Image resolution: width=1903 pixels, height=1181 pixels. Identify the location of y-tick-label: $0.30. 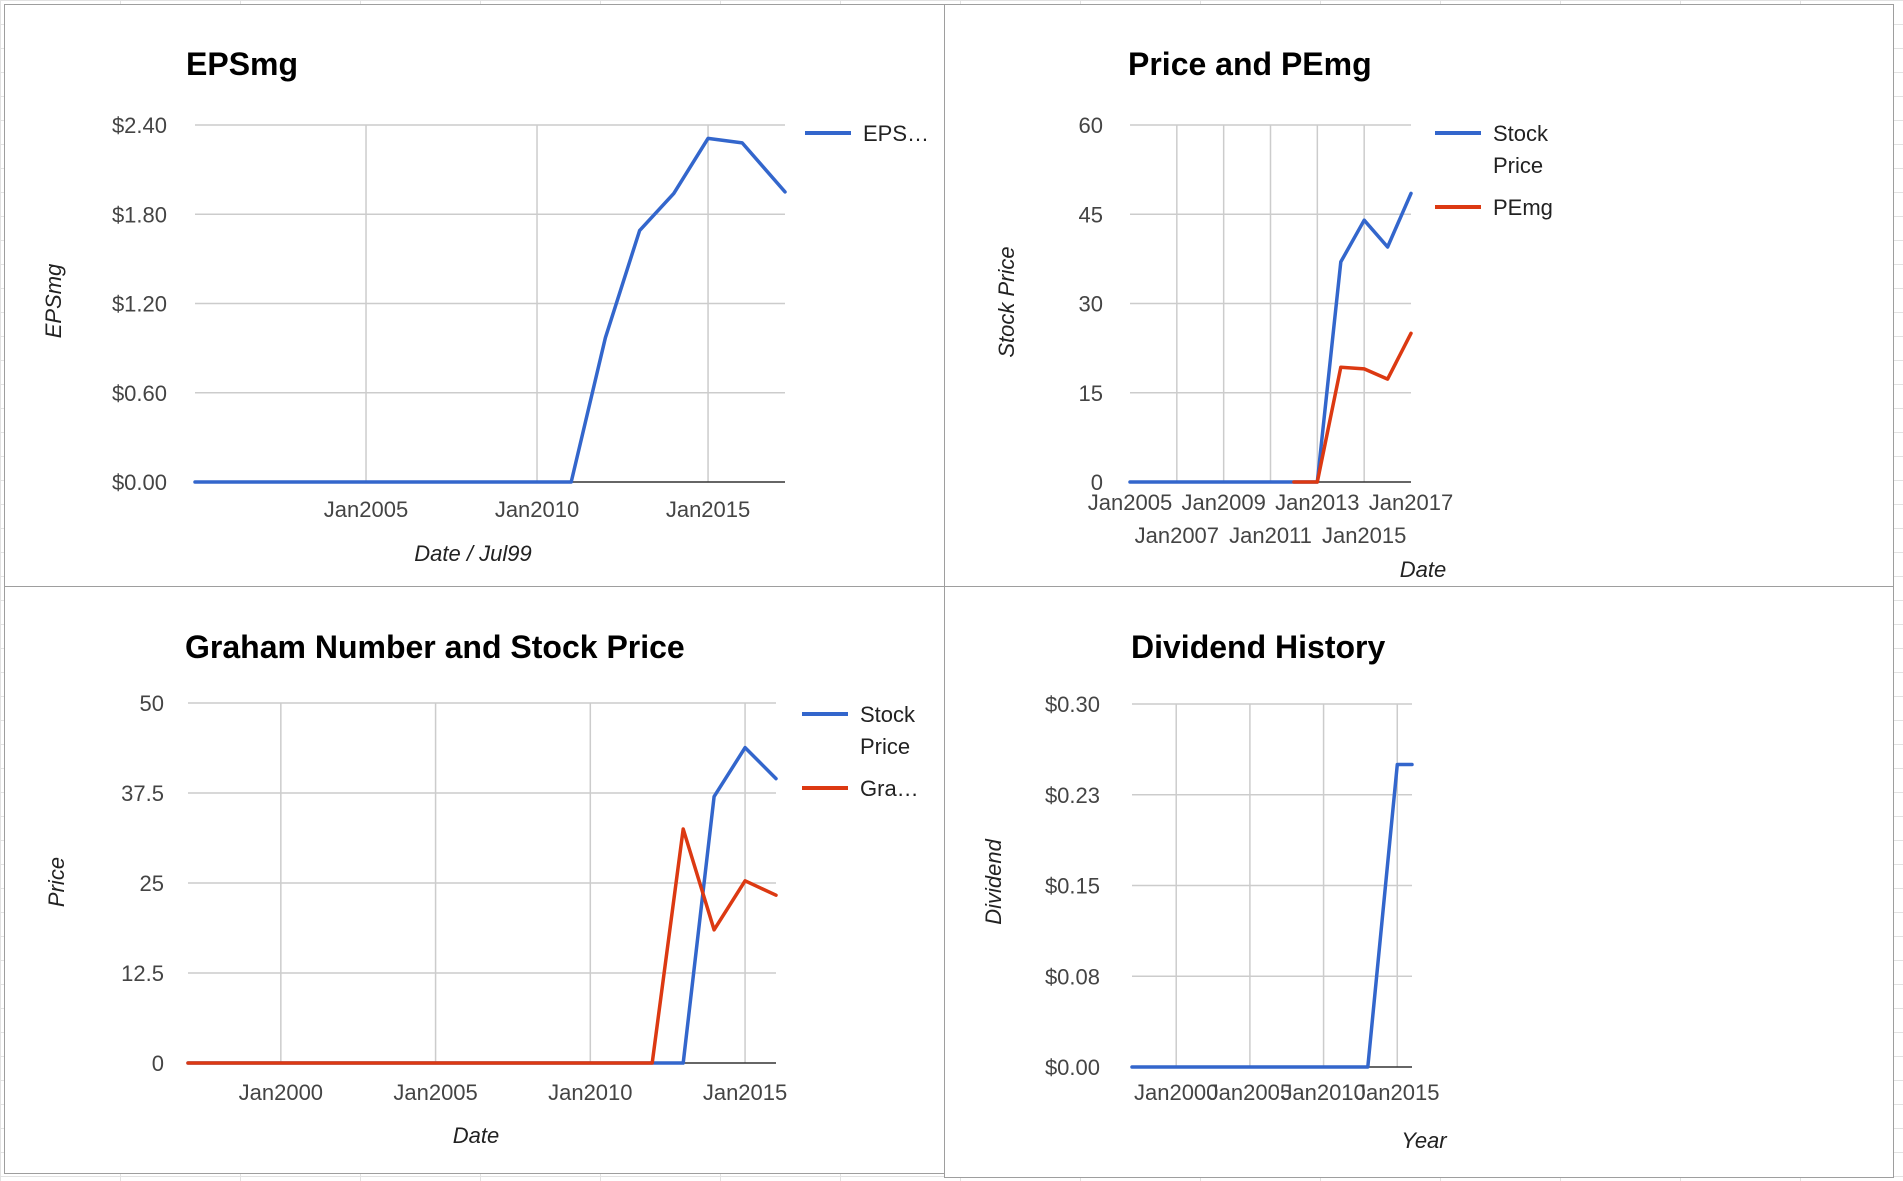
(1072, 704).